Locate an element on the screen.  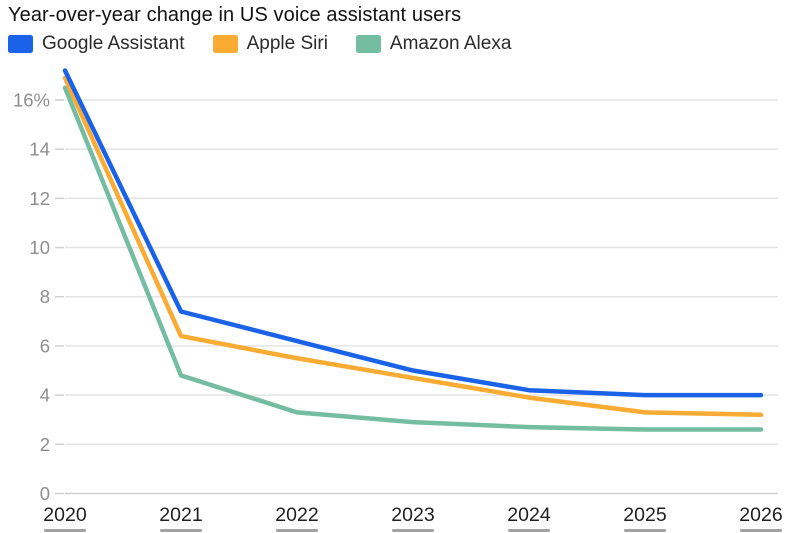
legend-label-google-assistant: Google Assistant is located at coordinates (113, 43).